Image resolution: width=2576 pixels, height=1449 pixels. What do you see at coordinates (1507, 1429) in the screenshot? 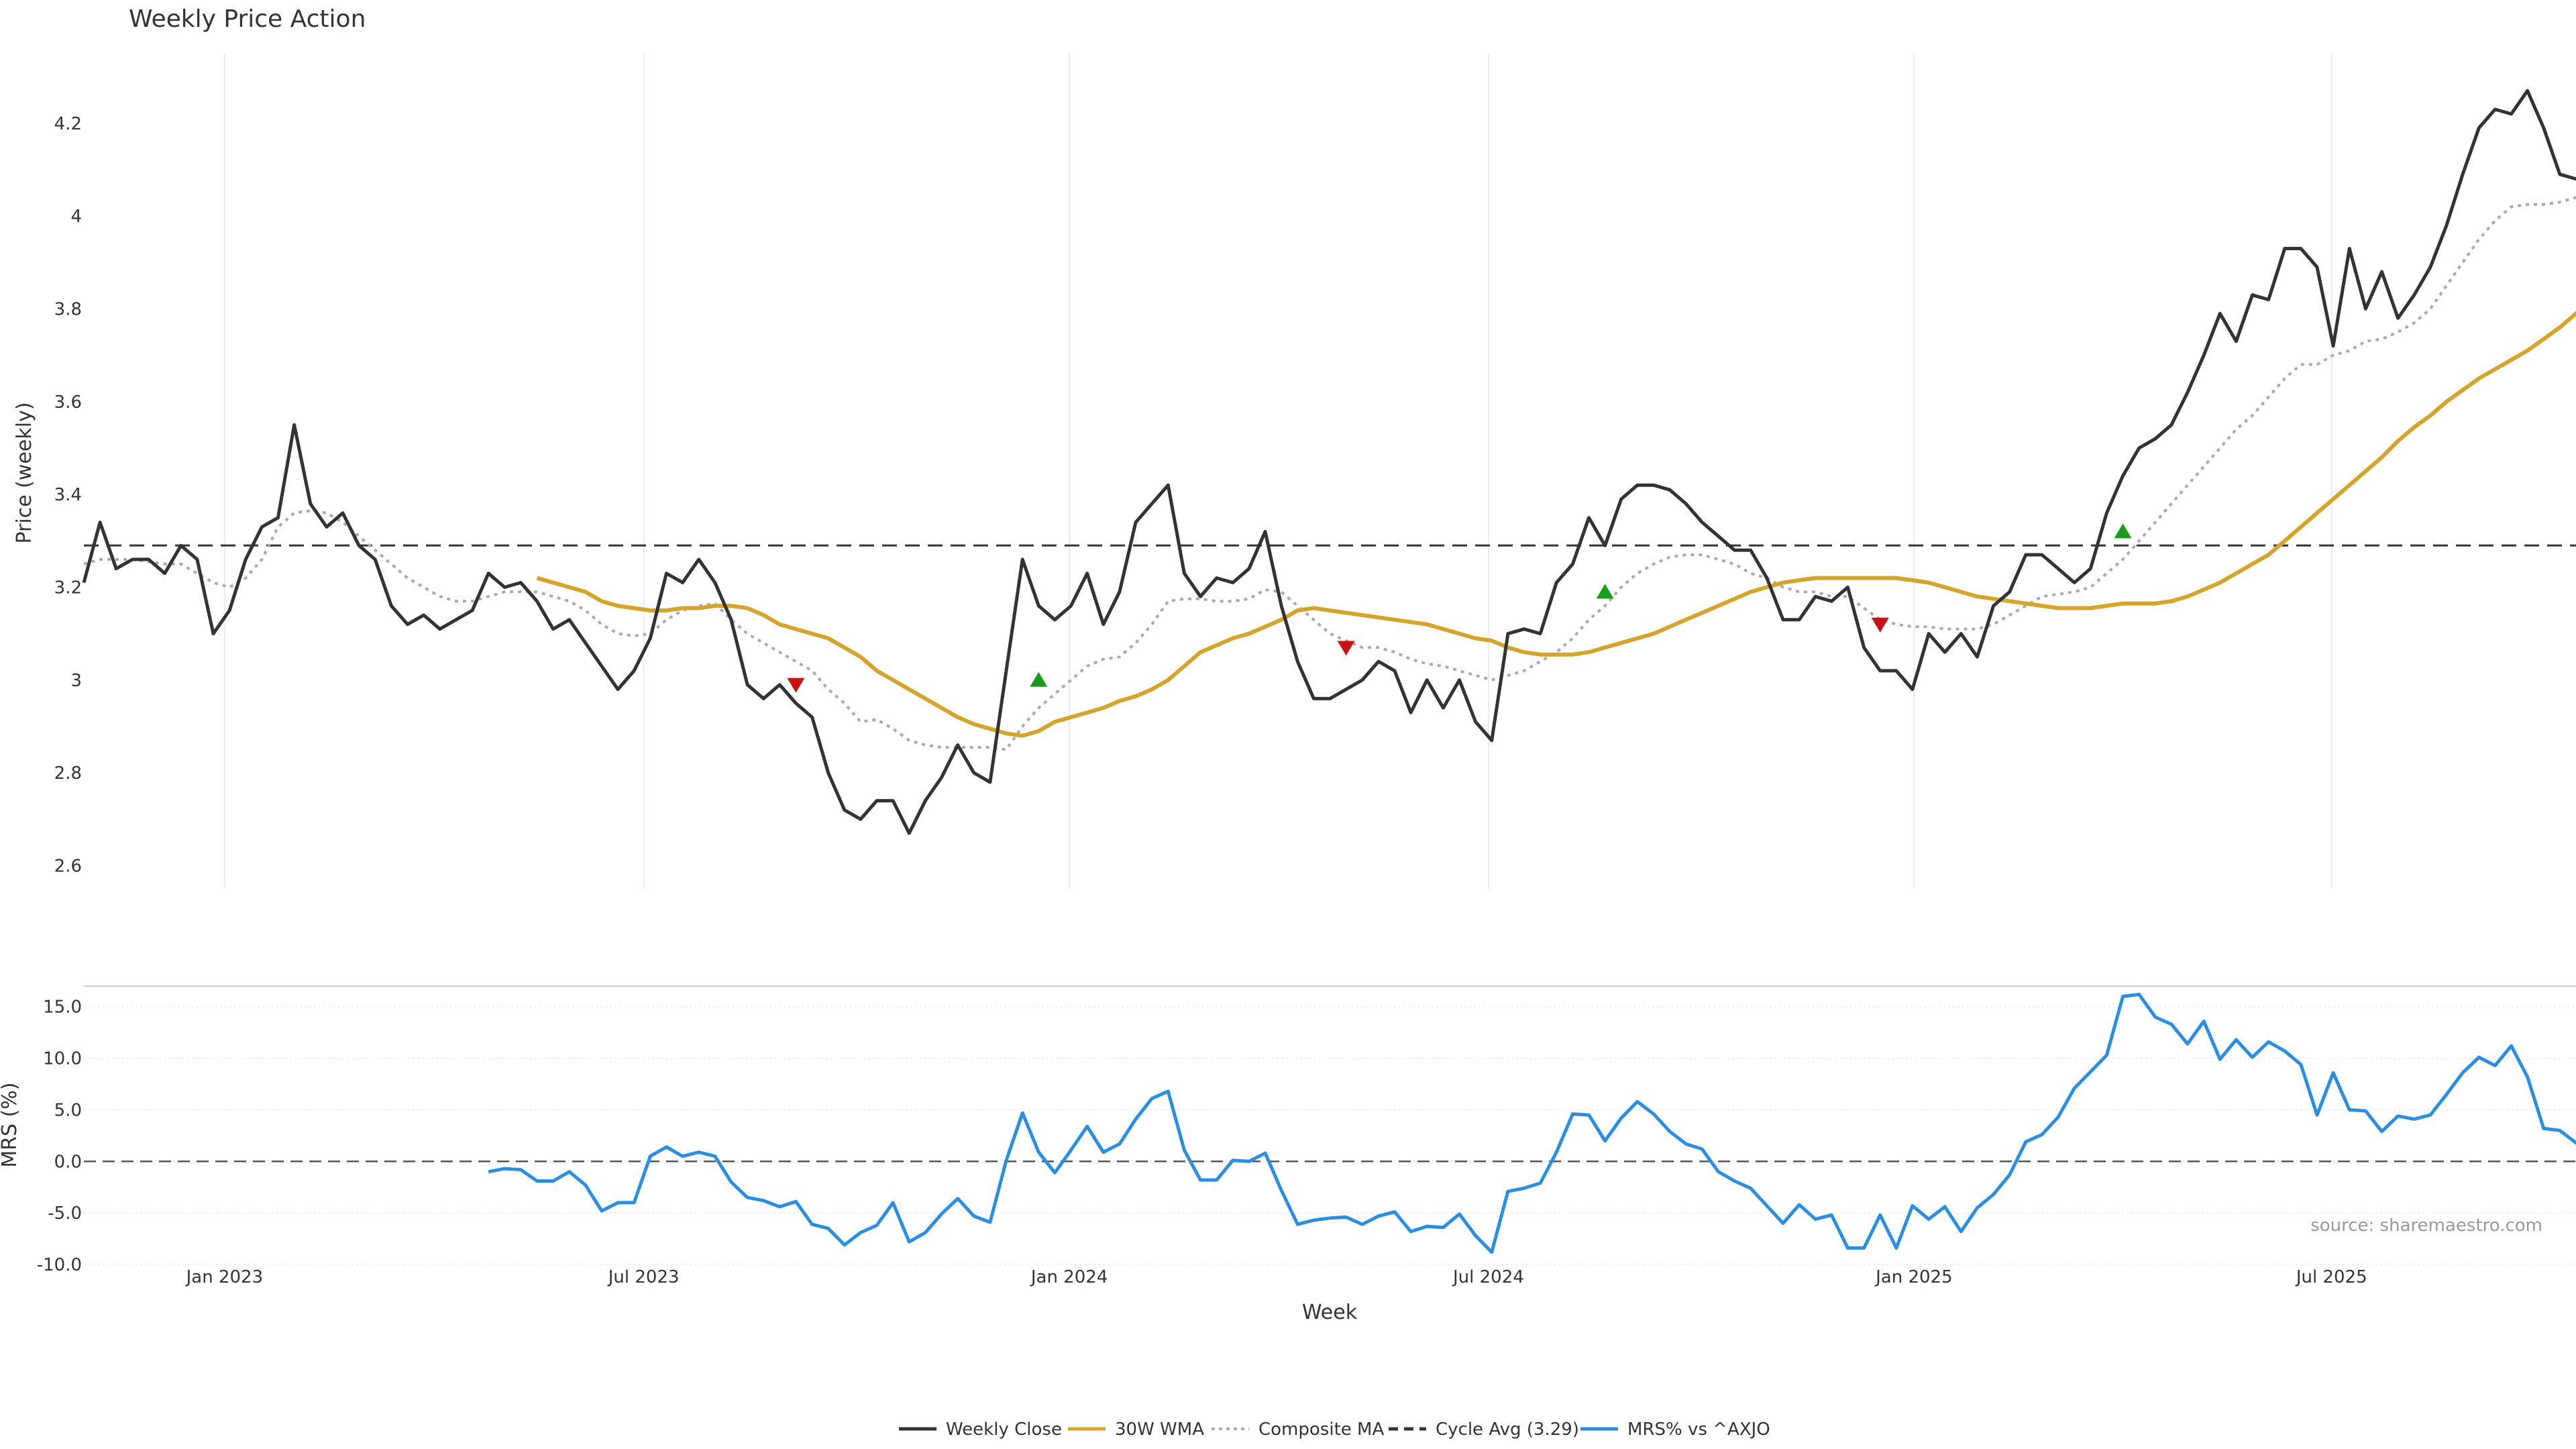
I see `legend-label: Cycle Avg (3.29)` at bounding box center [1507, 1429].